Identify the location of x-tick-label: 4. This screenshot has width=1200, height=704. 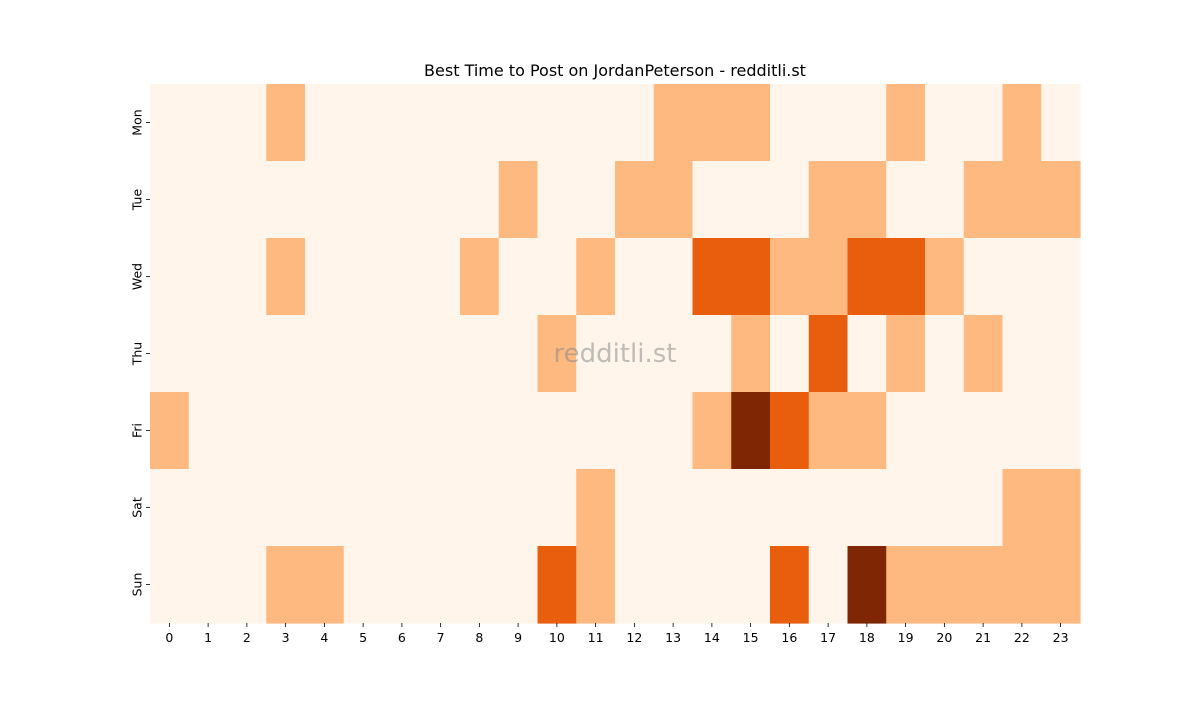
(324, 637).